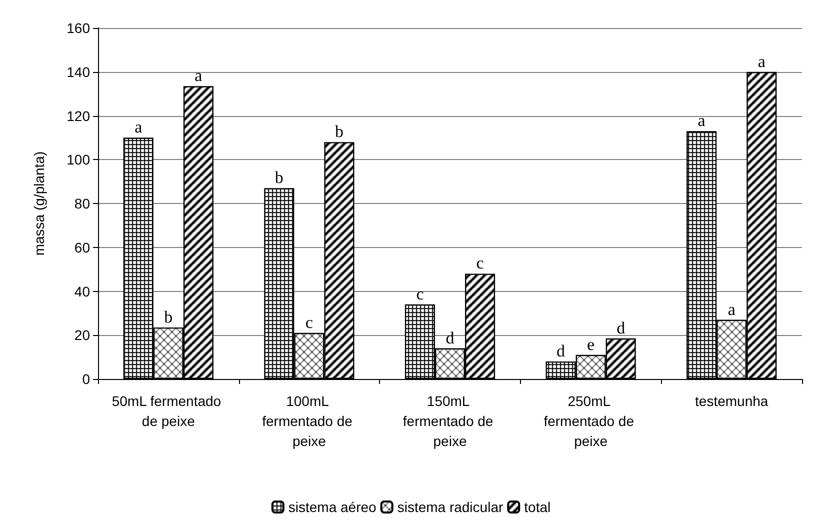 Image resolution: width=822 pixels, height=531 pixels. What do you see at coordinates (82, 204) in the screenshot?
I see `y-tick-label: 80` at bounding box center [82, 204].